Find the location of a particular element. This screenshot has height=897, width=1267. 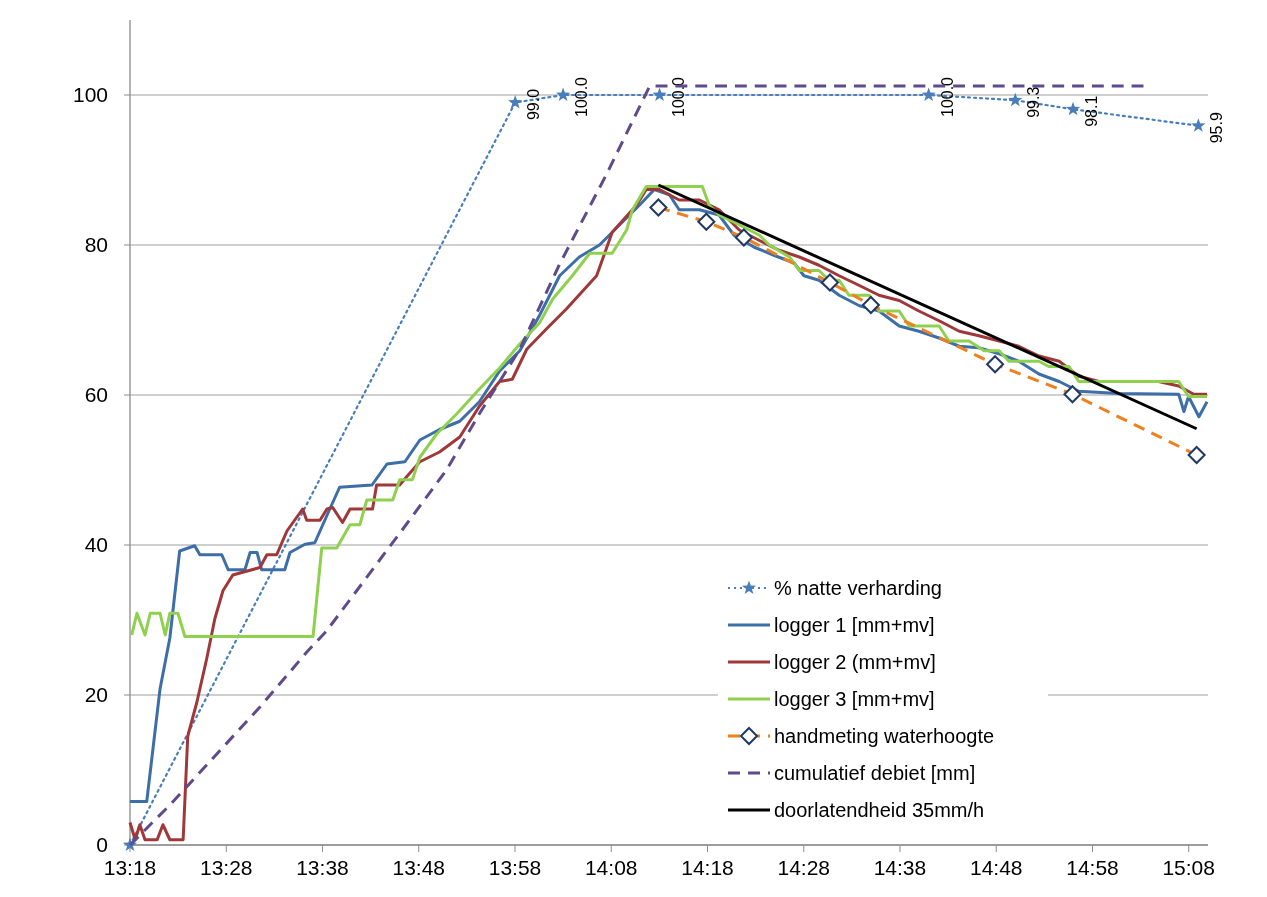

x-tick-label: 13:18 is located at coordinates (130, 867).